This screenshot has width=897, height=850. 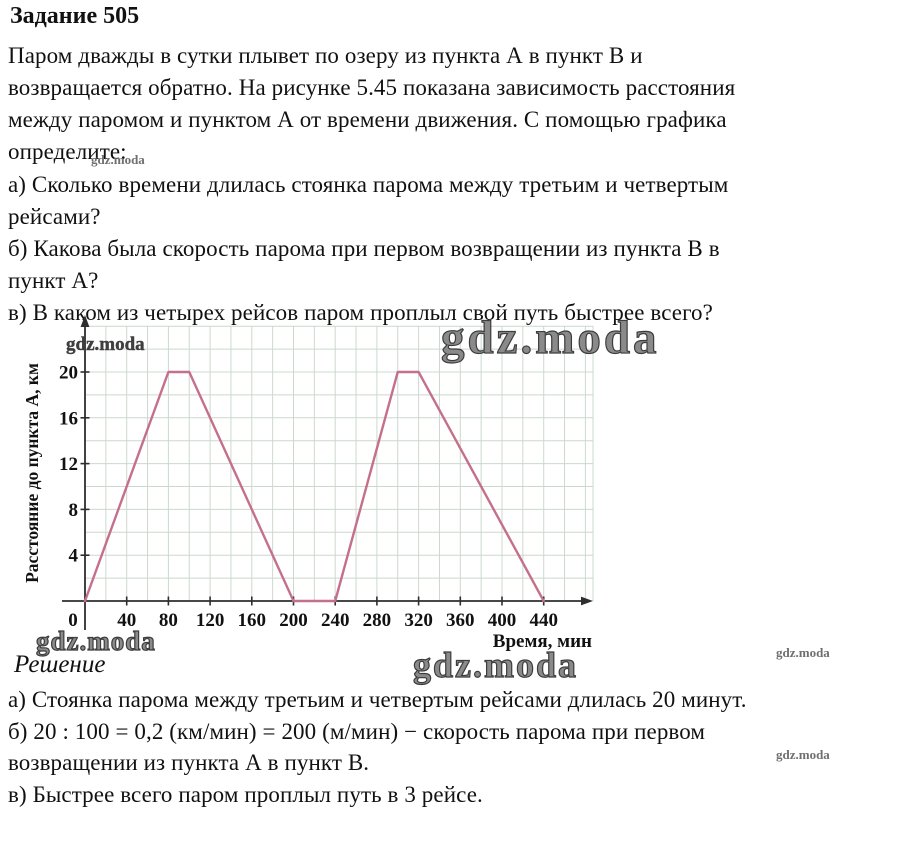 What do you see at coordinates (74, 556) in the screenshot?
I see `svg-text: 4` at bounding box center [74, 556].